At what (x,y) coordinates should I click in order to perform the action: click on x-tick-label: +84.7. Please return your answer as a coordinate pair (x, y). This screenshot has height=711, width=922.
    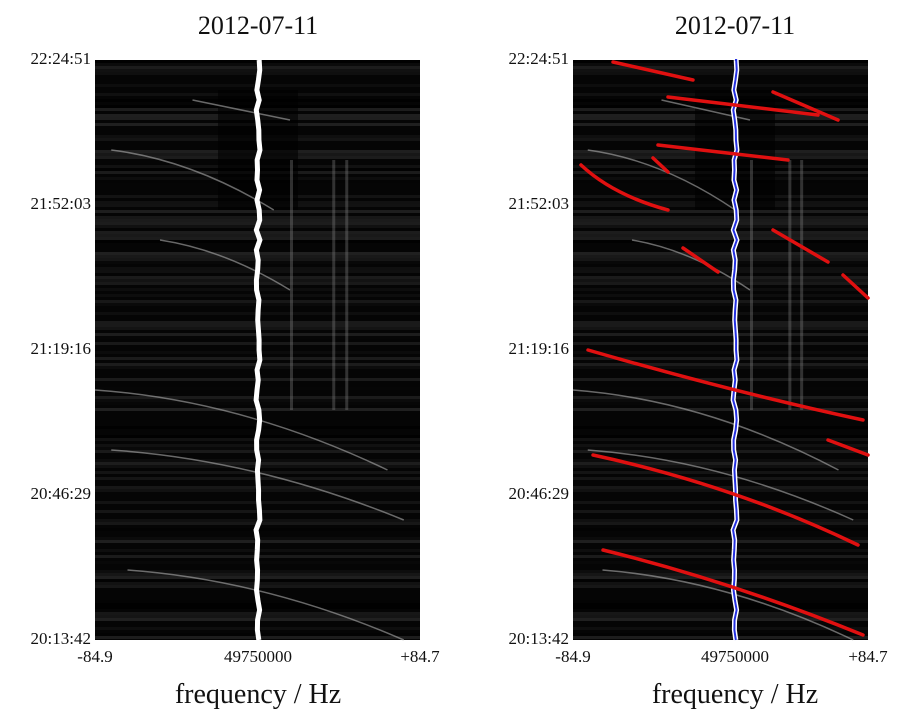
    Looking at the image, I should click on (868, 656).